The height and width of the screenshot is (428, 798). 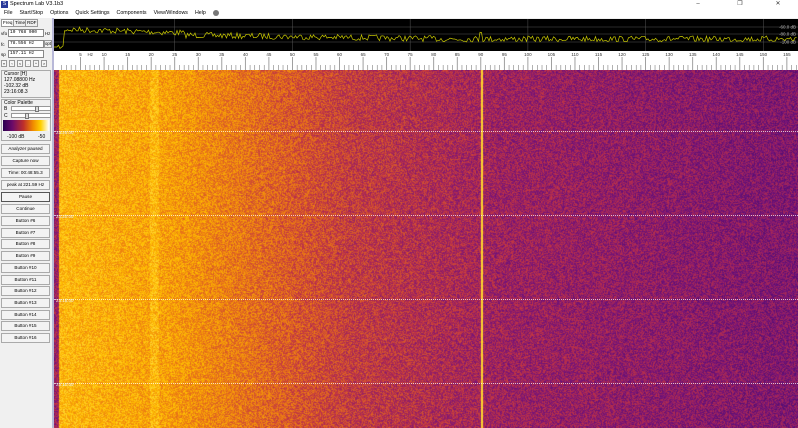 I want to click on menu-file: File, so click(x=8, y=13).